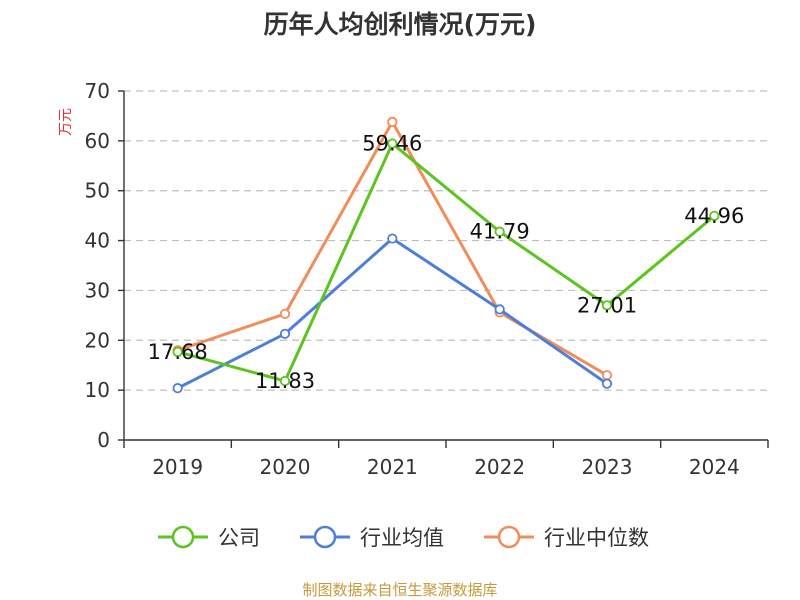  I want to click on legend-item: 公司, so click(209, 537).